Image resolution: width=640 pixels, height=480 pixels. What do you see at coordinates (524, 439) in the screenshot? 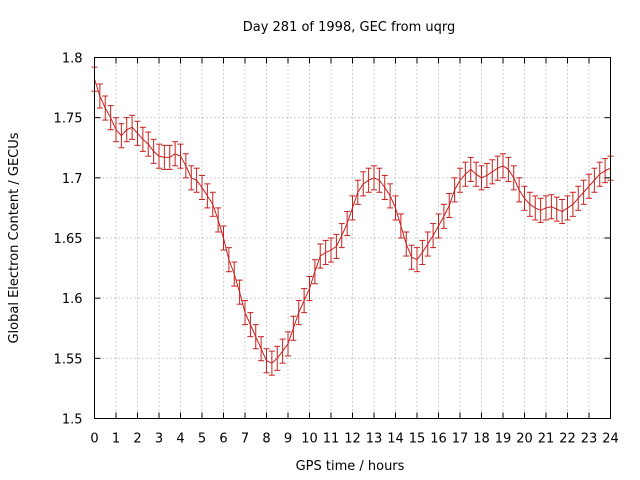
I see `x-tick-label: 20` at bounding box center [524, 439].